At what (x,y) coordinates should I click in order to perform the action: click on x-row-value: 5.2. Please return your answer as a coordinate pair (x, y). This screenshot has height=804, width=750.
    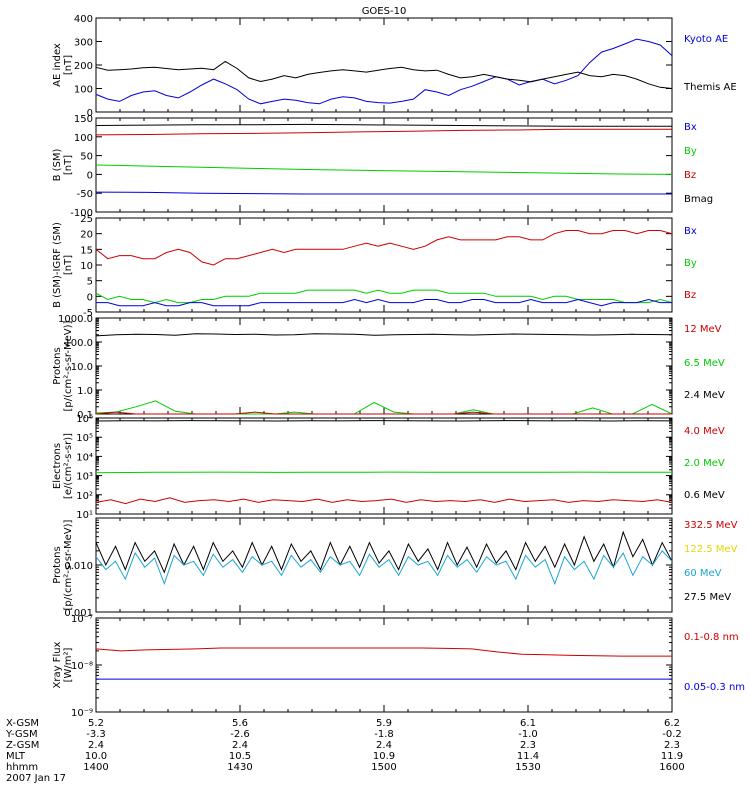
    Looking at the image, I should click on (96, 723).